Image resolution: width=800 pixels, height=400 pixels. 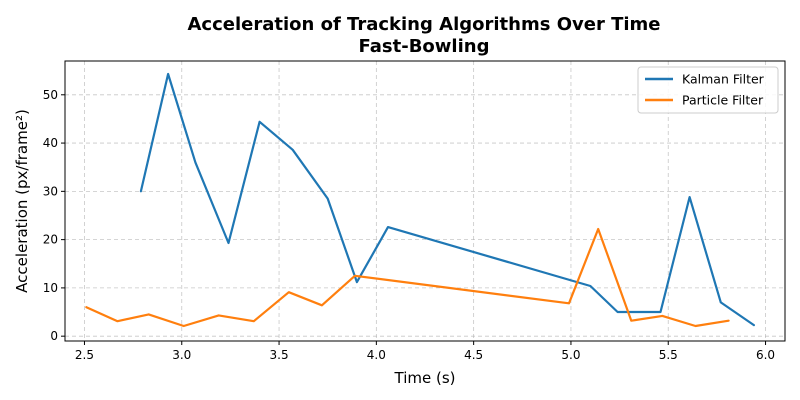 I want to click on legend-label-kalman: Kalman Filter, so click(x=723, y=79).